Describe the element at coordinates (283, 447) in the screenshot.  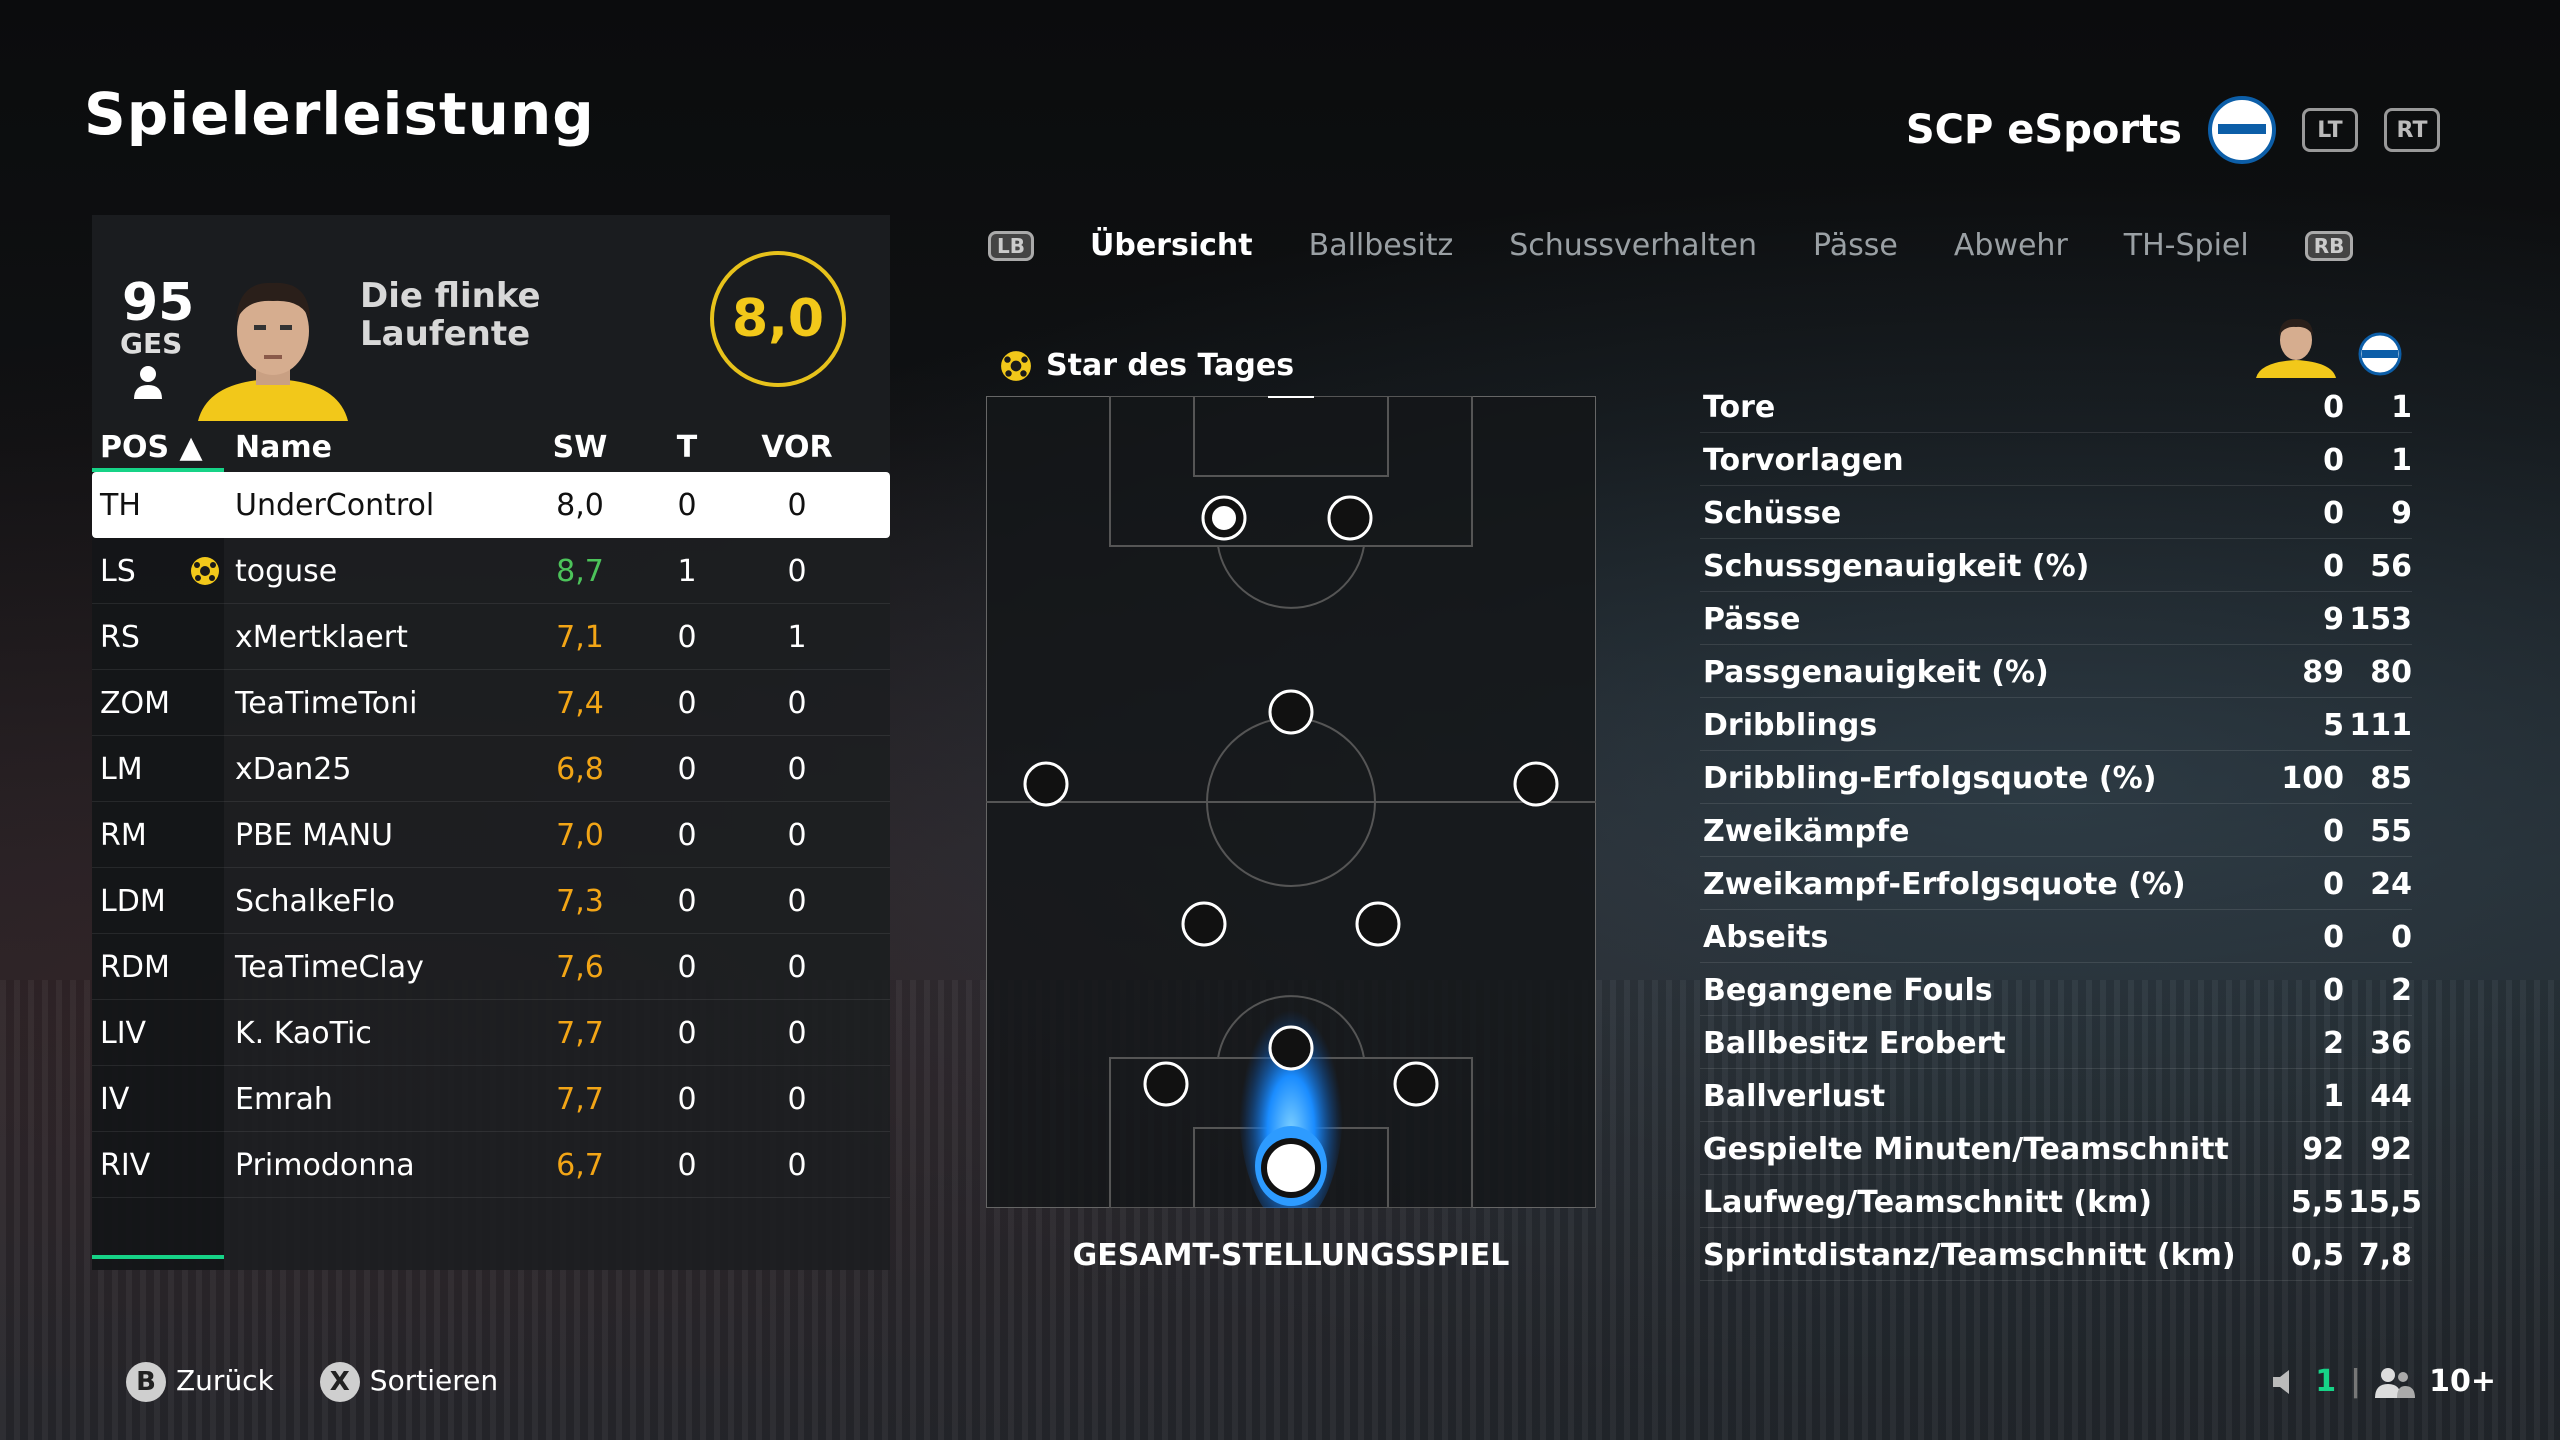
I see `header-name: Name` at that location.